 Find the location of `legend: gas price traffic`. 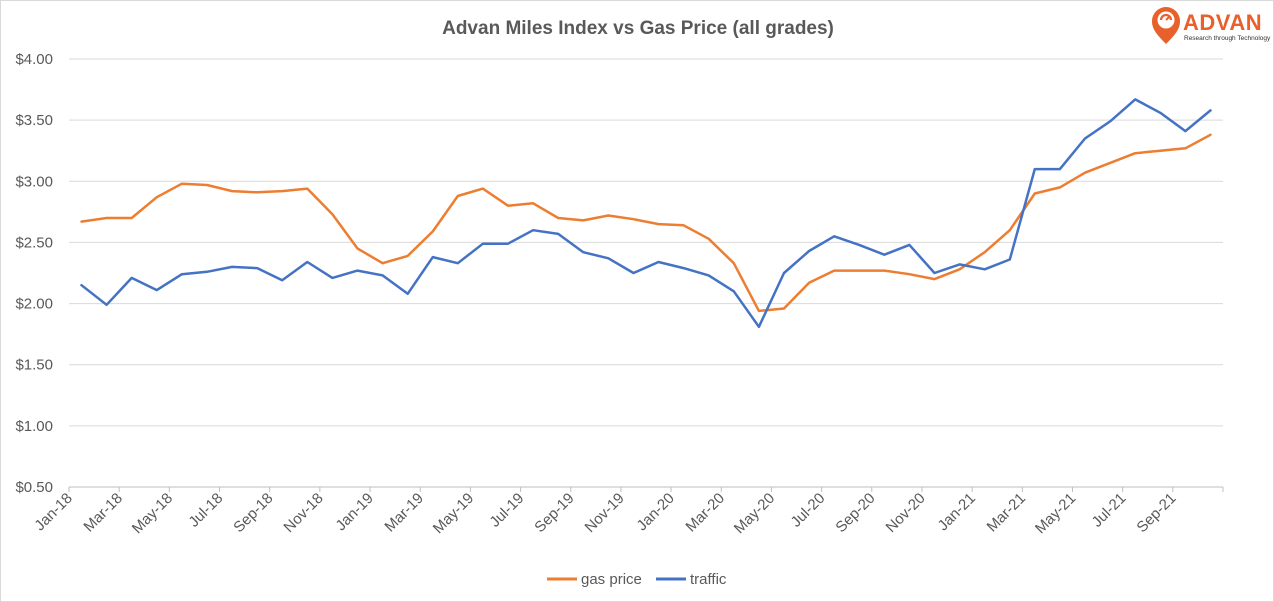

legend: gas price traffic is located at coordinates (637, 579).